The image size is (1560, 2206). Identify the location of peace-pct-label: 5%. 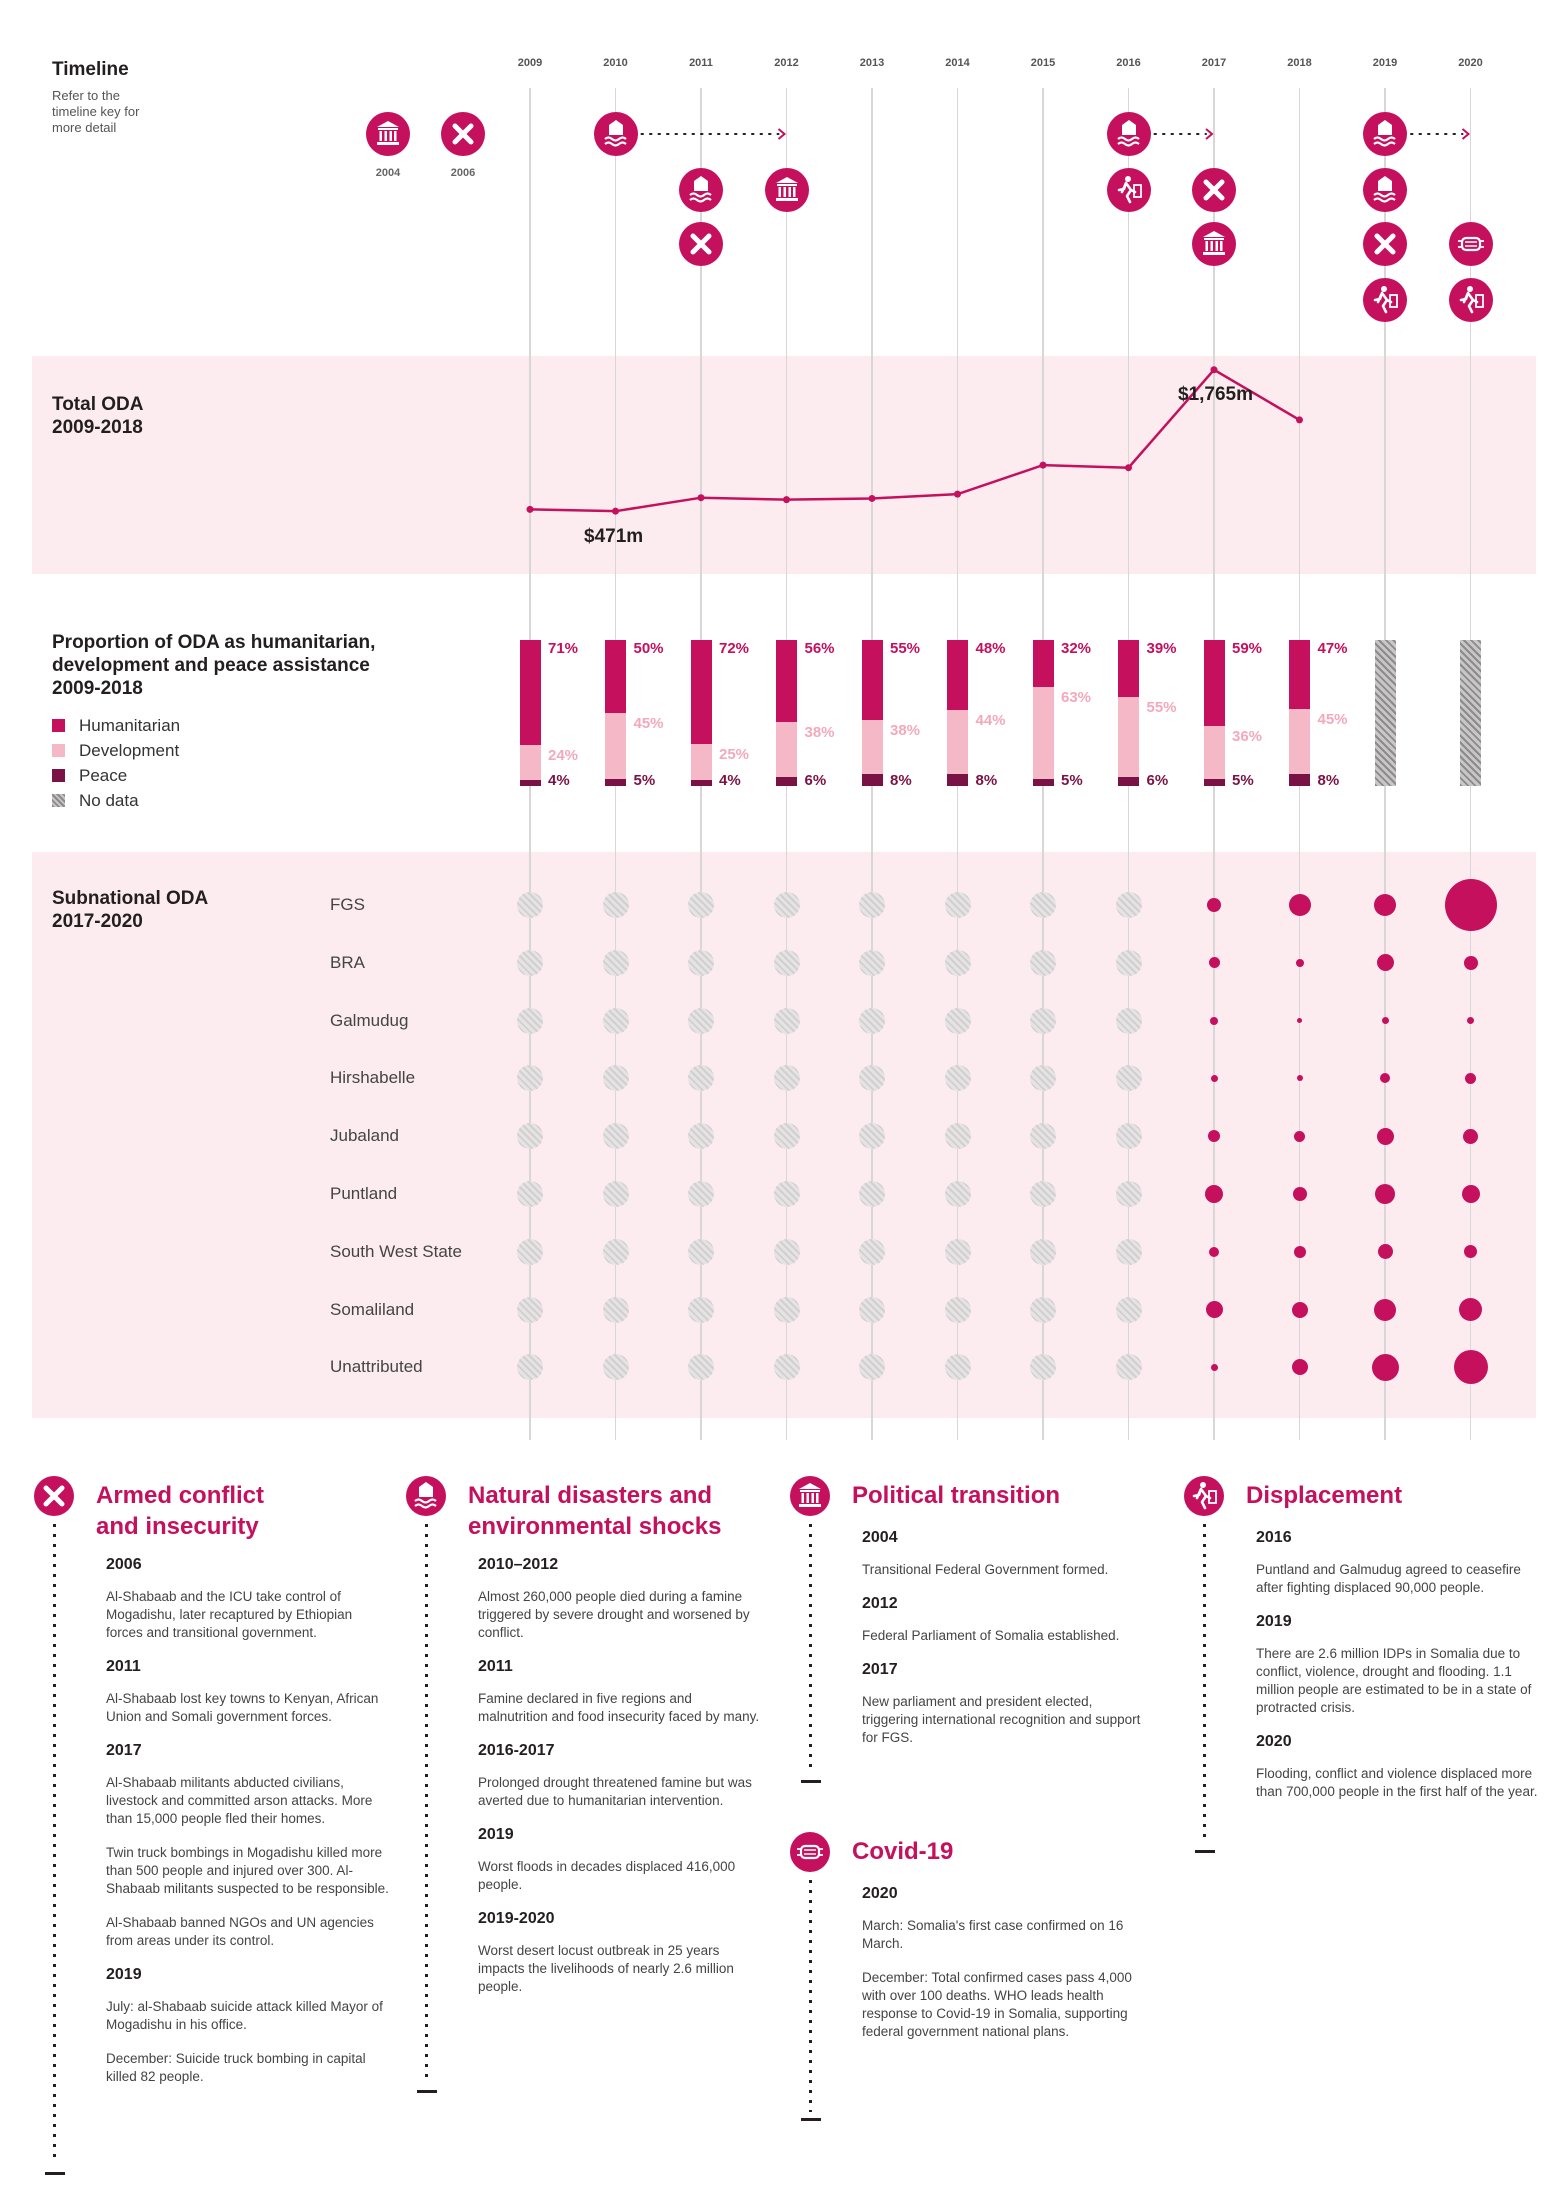
(1072, 780).